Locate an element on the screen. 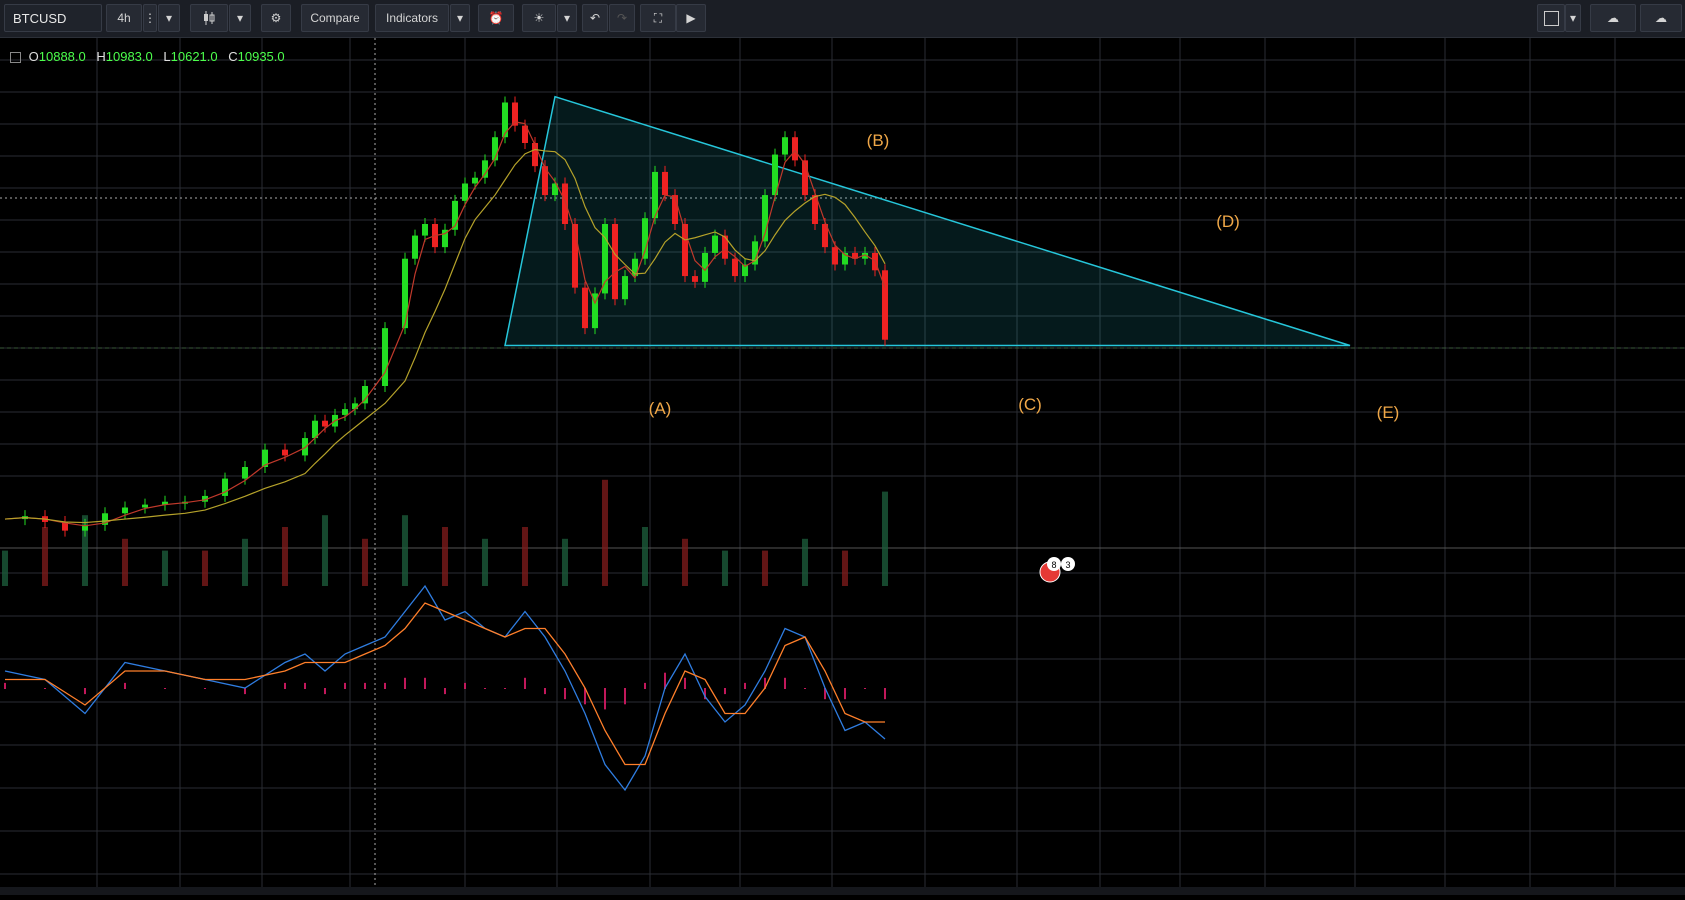  settings-gear-icon: ⚙ is located at coordinates (276, 18).